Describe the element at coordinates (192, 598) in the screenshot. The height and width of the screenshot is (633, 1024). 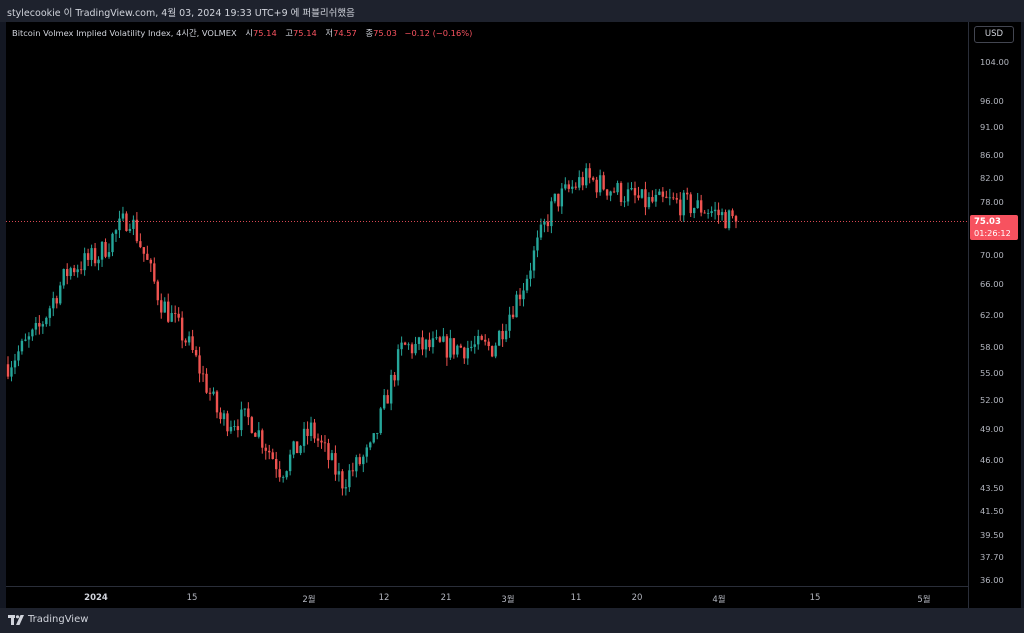
I see `time-tick: 15` at that location.